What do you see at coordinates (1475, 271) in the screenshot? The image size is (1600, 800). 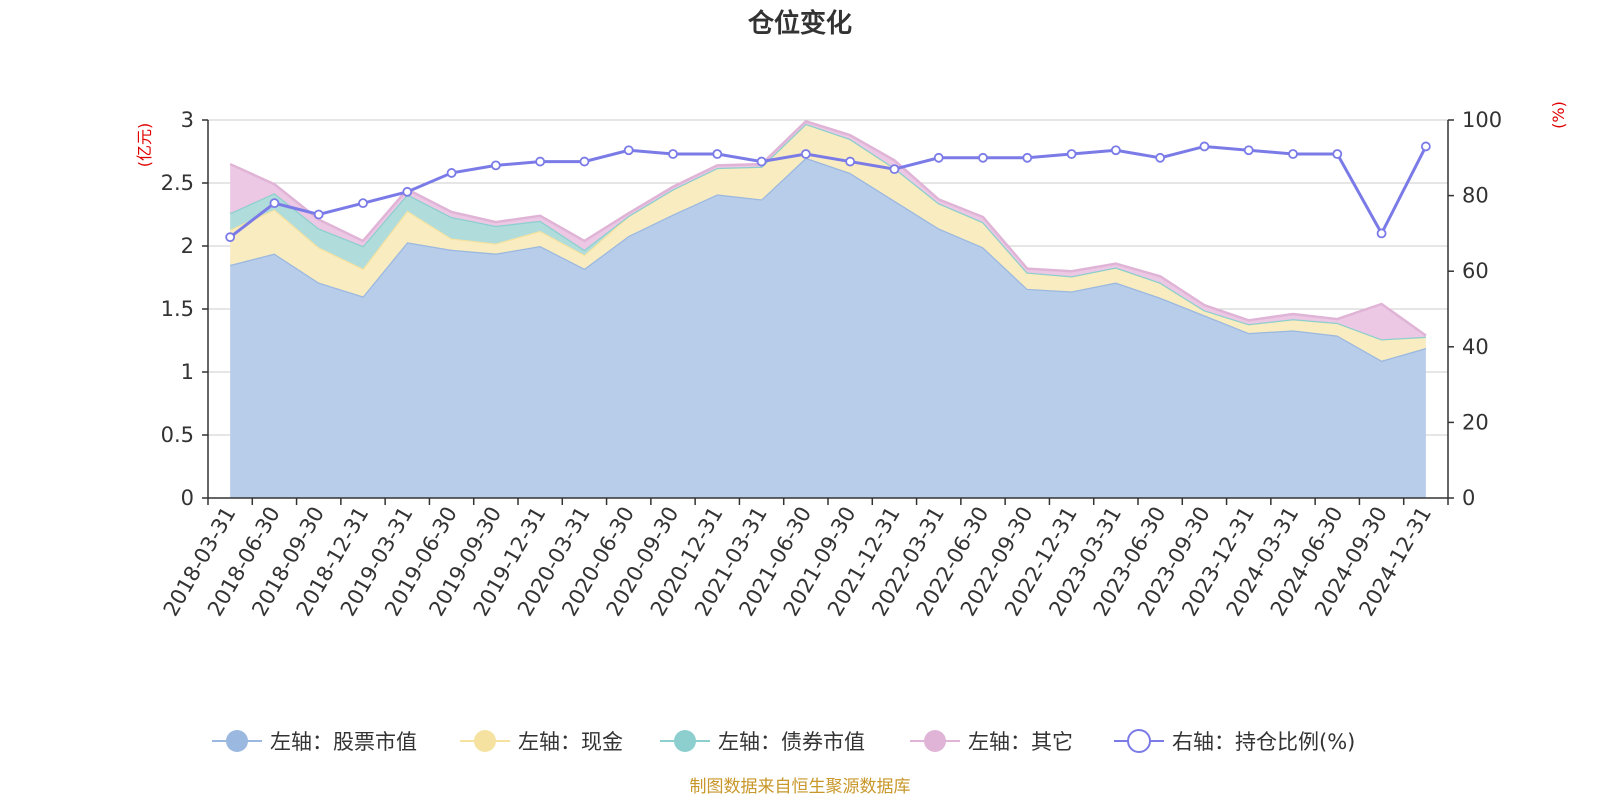 I see `right-tick-label: 60` at bounding box center [1475, 271].